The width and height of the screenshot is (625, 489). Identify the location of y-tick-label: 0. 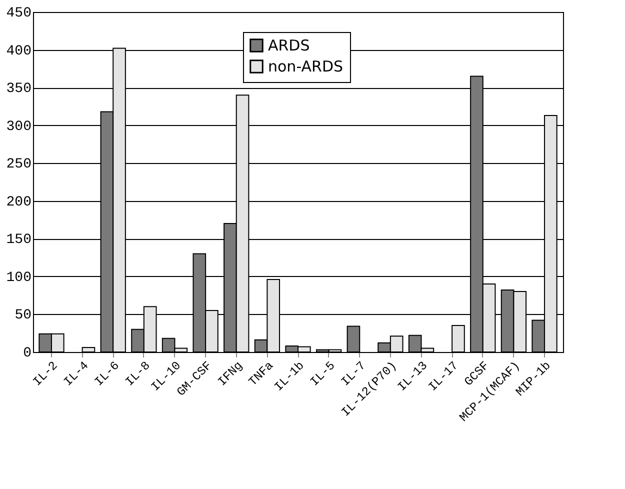
(27, 354).